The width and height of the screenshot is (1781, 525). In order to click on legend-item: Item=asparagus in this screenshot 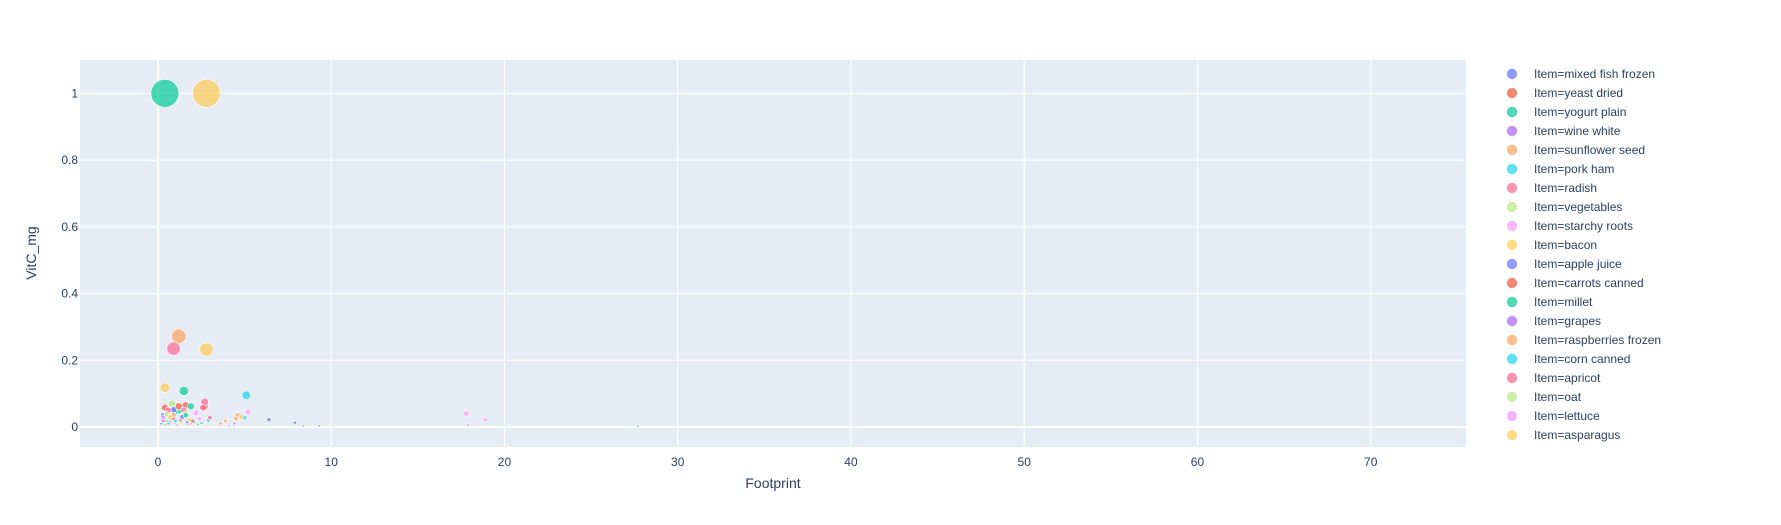, I will do `click(1563, 435)`.